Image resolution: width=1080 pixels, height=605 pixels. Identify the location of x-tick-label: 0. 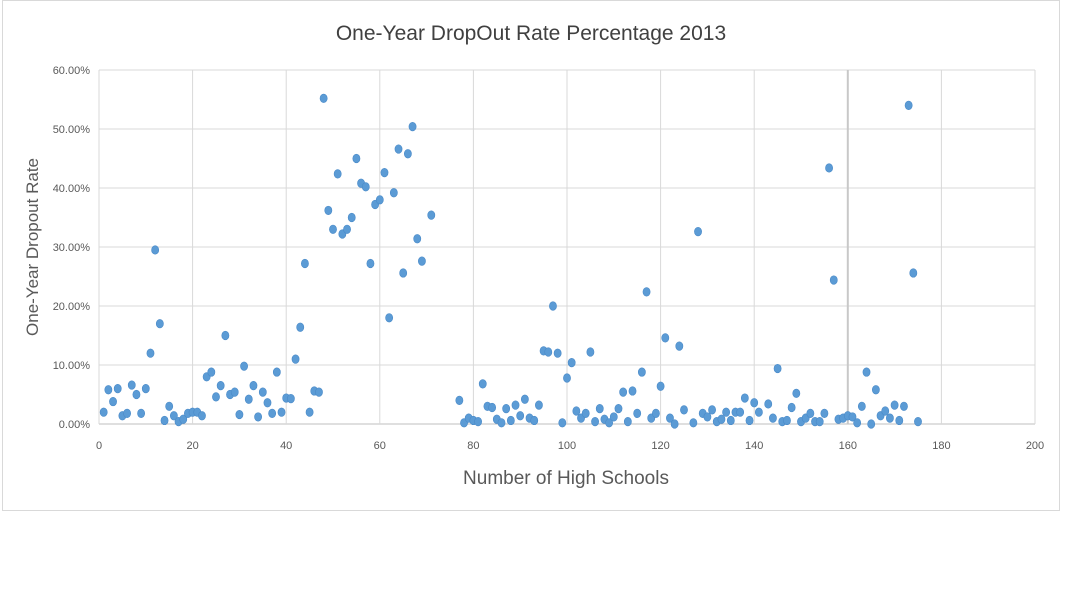
(99, 446).